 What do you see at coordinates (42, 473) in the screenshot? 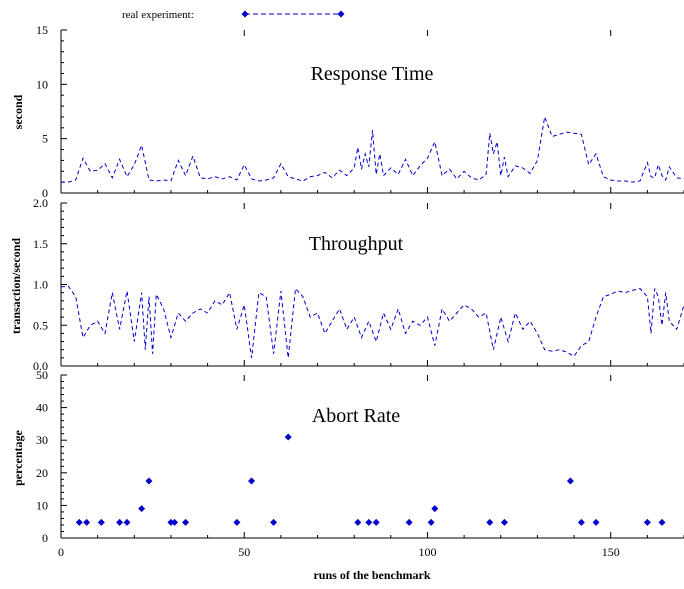
I see `y-tick-label: 20` at bounding box center [42, 473].